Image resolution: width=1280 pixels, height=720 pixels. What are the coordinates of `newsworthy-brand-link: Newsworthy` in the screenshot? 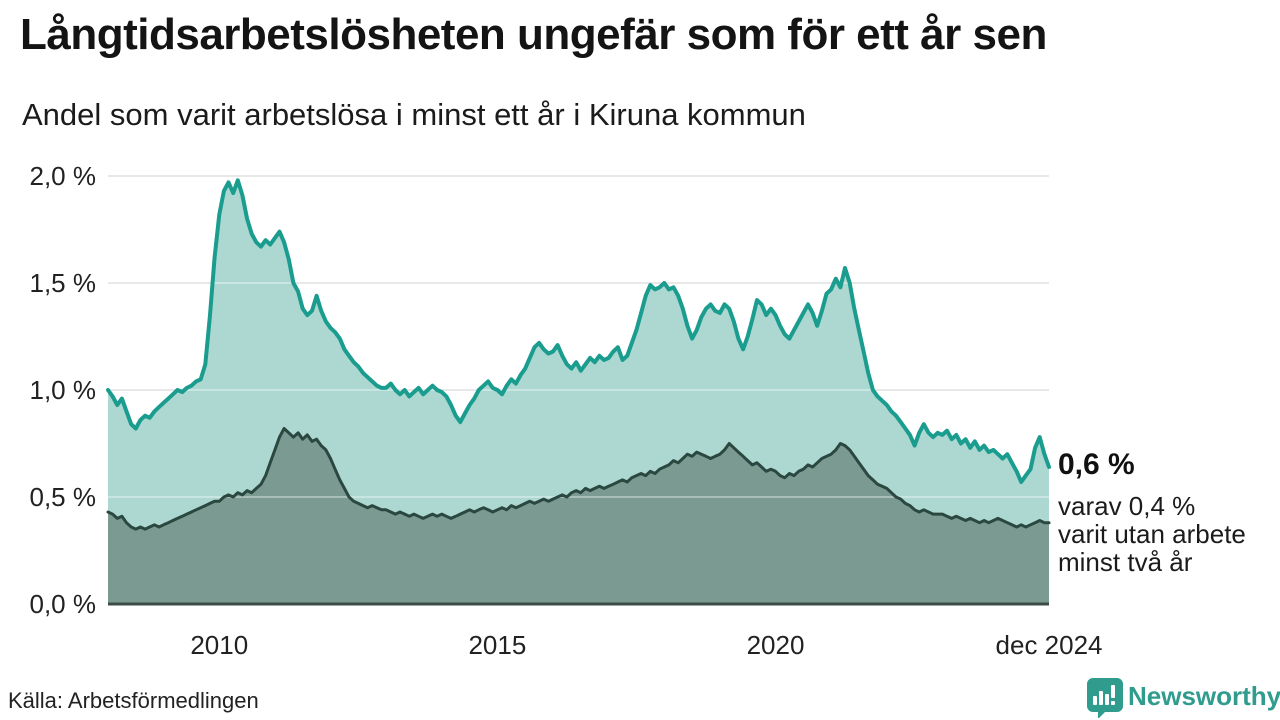 It's located at (1182, 697).